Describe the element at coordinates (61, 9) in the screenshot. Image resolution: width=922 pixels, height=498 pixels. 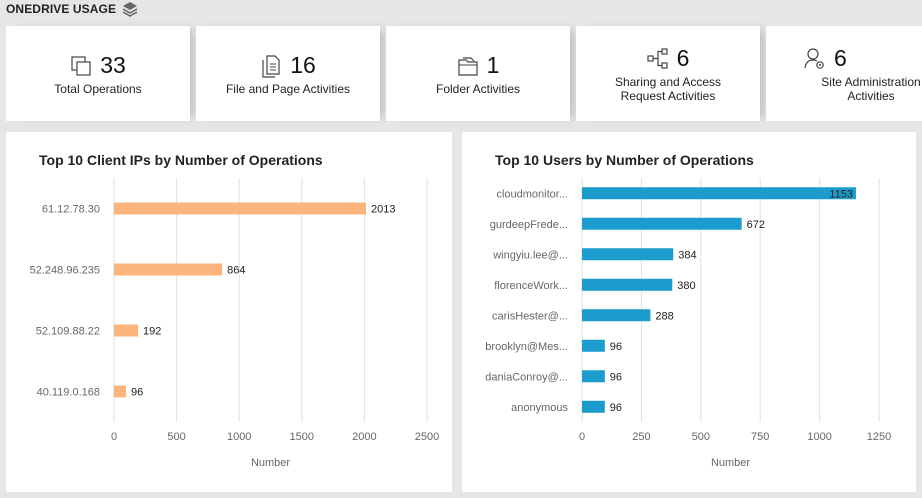
I see `section-title: ONEDRIVE USAGE` at that location.